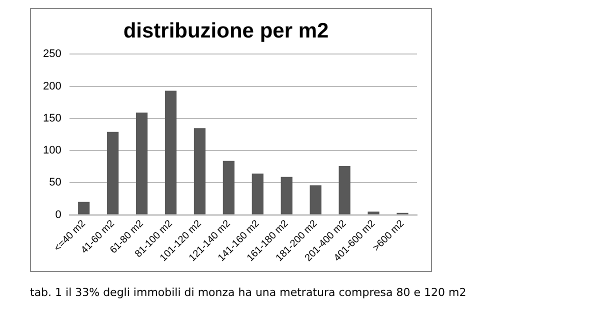 This screenshot has width=610, height=318. What do you see at coordinates (52, 150) in the screenshot?
I see `y-tick-label: 100` at bounding box center [52, 150].